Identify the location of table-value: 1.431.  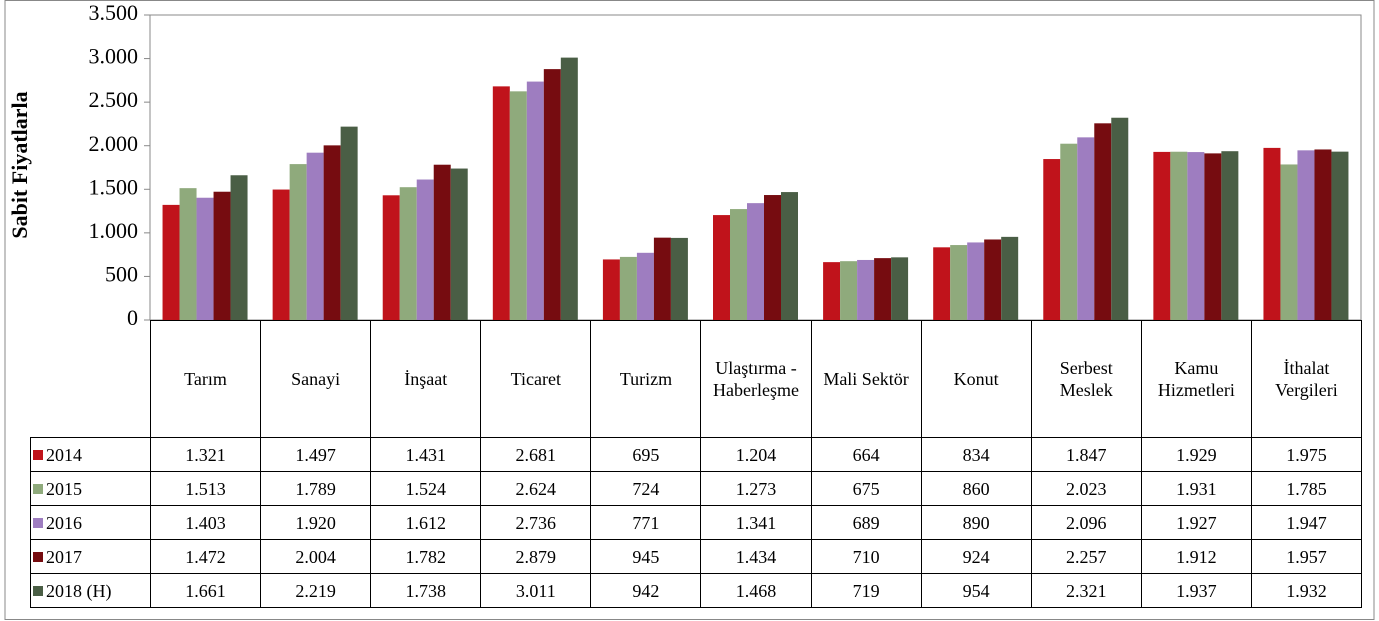
(426, 454).